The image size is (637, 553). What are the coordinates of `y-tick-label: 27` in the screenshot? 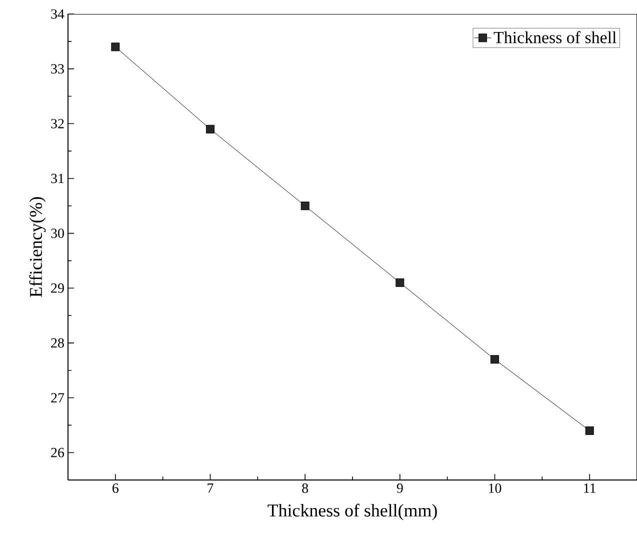 It's located at (57, 397).